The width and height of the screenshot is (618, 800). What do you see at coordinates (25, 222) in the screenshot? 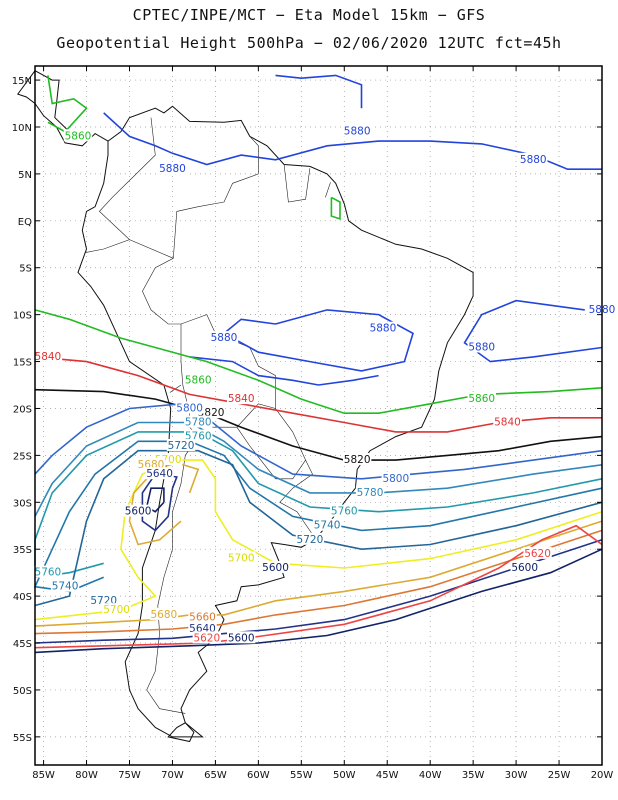
I see `lat-tick-label: EQ` at bounding box center [25, 222].